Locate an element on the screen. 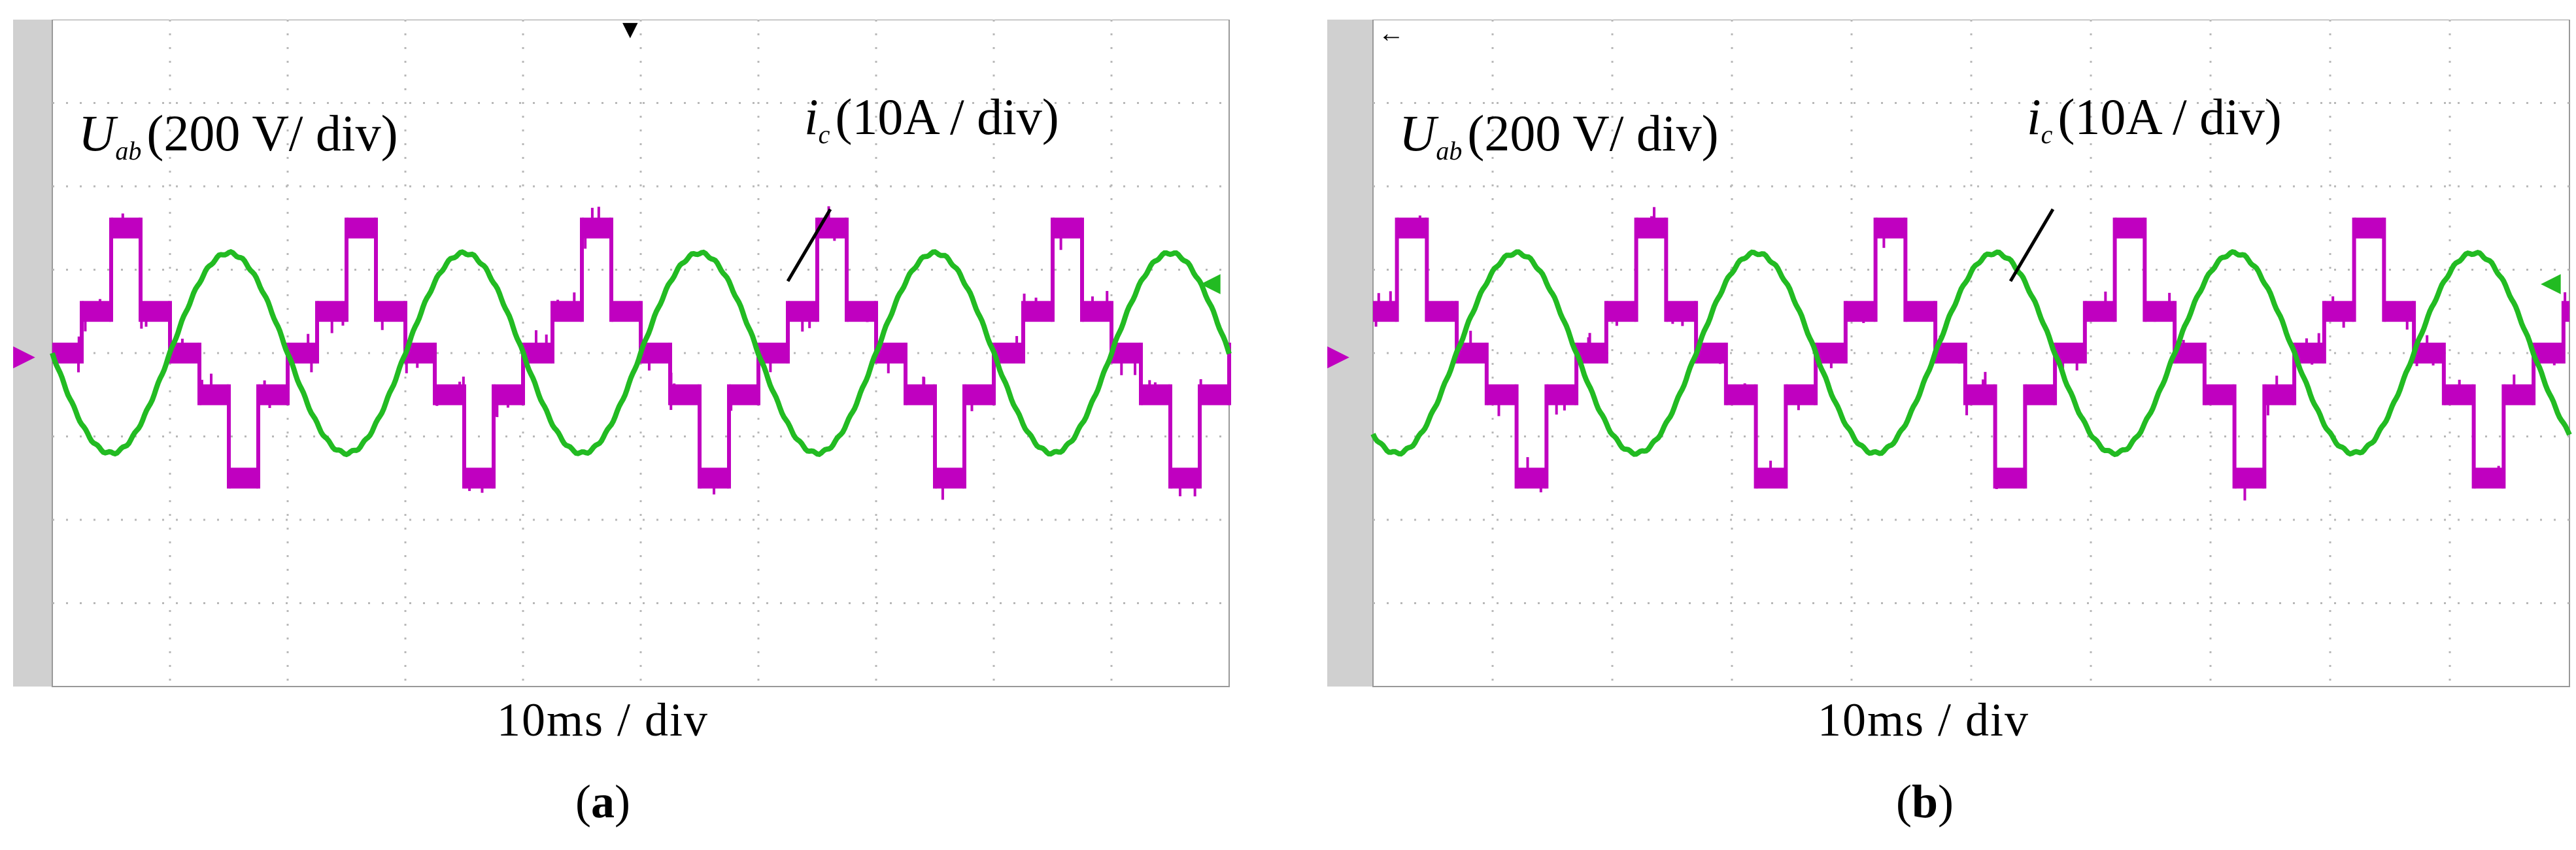 Image resolution: width=2576 pixels, height=850 pixels. trigger-marker-icon: ▼ is located at coordinates (630, 32).